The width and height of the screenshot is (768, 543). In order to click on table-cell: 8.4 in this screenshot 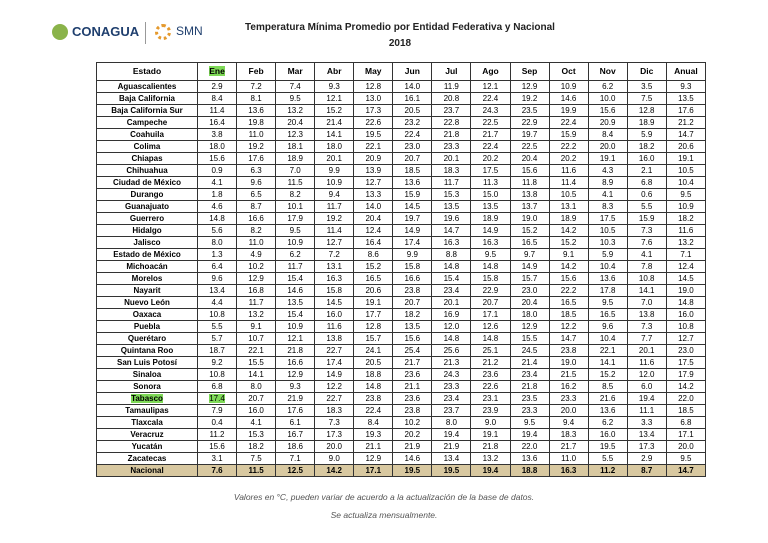, I will do `click(217, 98)`.